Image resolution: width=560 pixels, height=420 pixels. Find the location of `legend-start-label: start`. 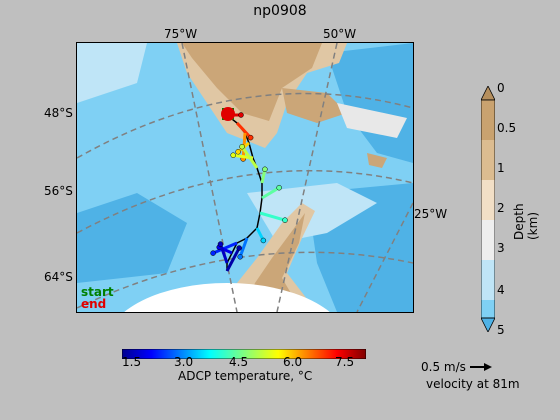

legend-start-label: start is located at coordinates (97, 292).